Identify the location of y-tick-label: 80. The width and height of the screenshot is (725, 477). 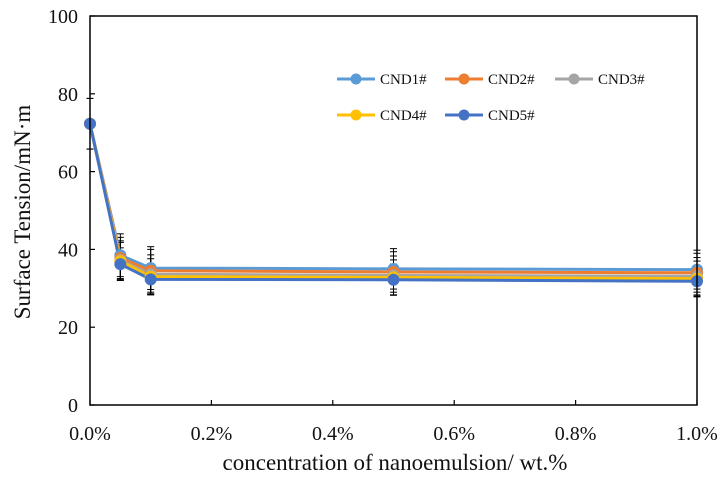
(68, 95).